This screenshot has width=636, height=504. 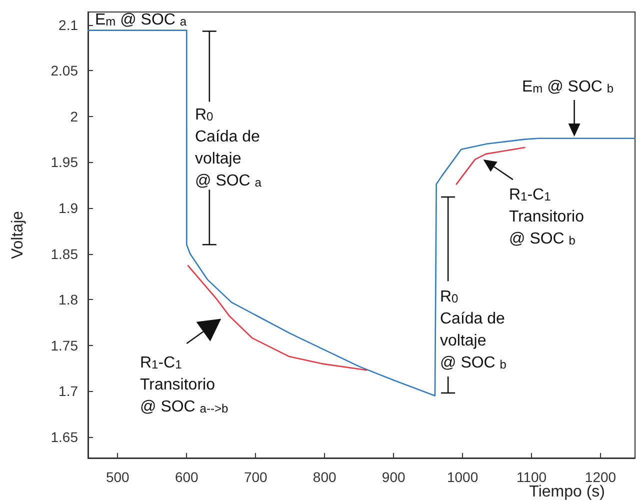 What do you see at coordinates (546, 217) in the screenshot?
I see `annotation: R1-C1 Transitorio @ SOC b` at bounding box center [546, 217].